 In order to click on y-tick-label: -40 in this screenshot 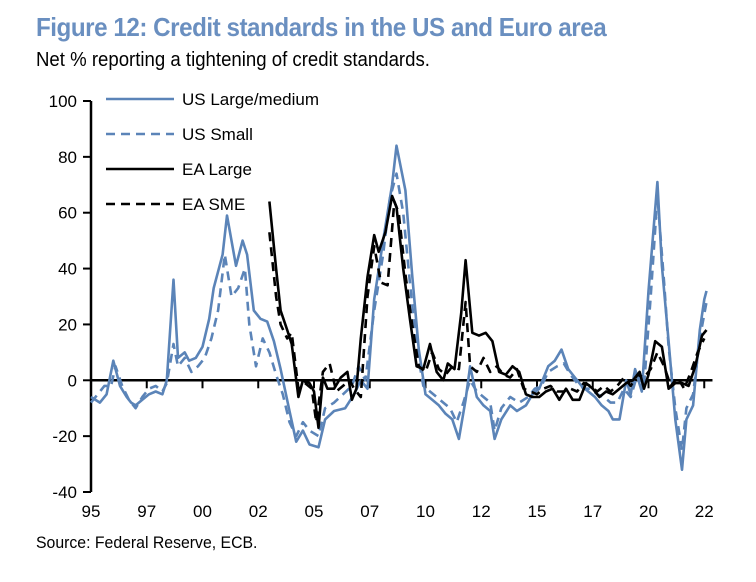, I will do `click(64, 492)`.